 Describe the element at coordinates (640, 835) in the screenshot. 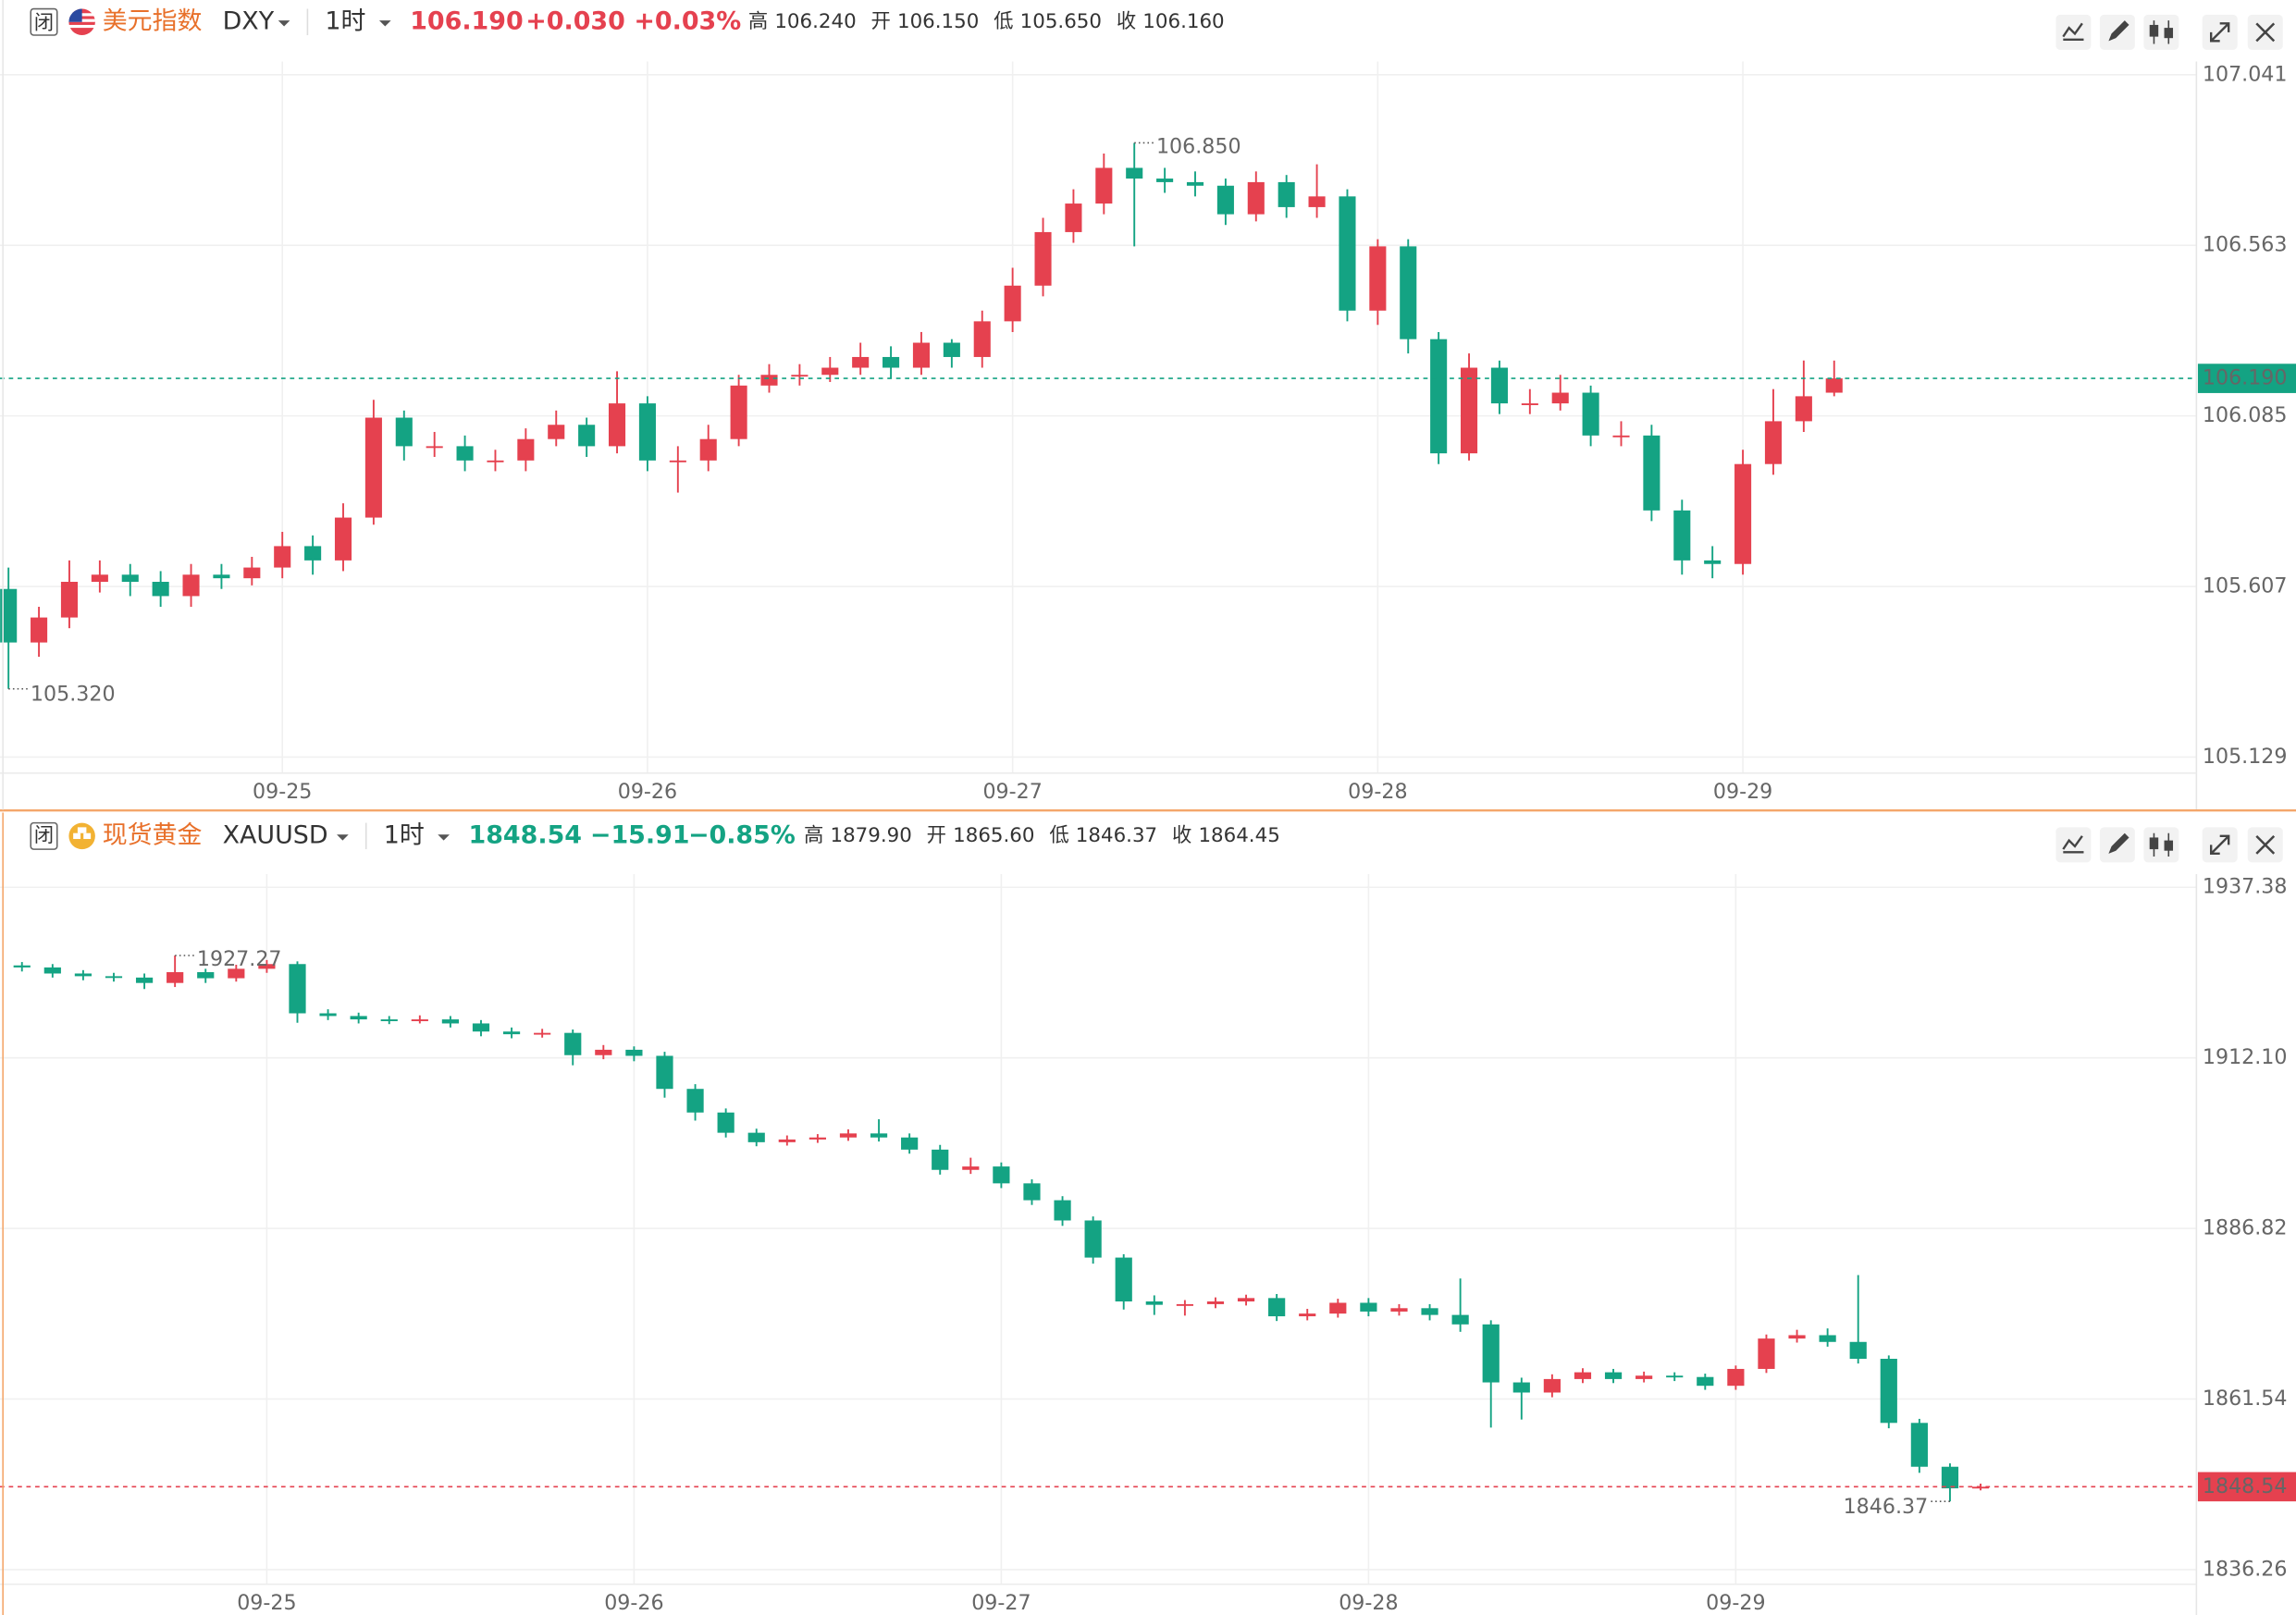

I see `change: −15.91` at that location.